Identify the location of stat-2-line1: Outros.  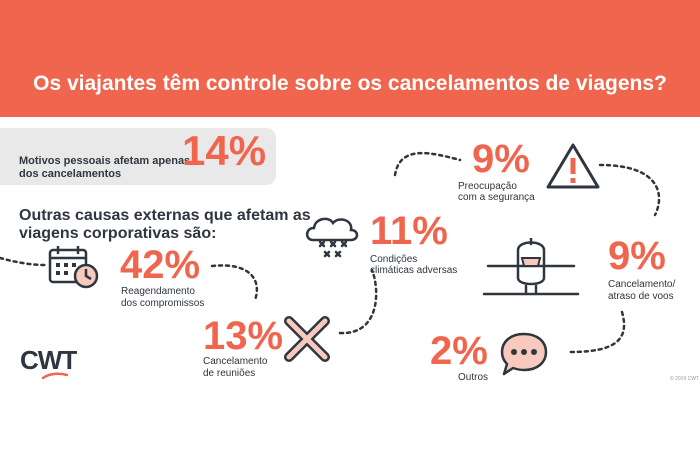
(473, 377).